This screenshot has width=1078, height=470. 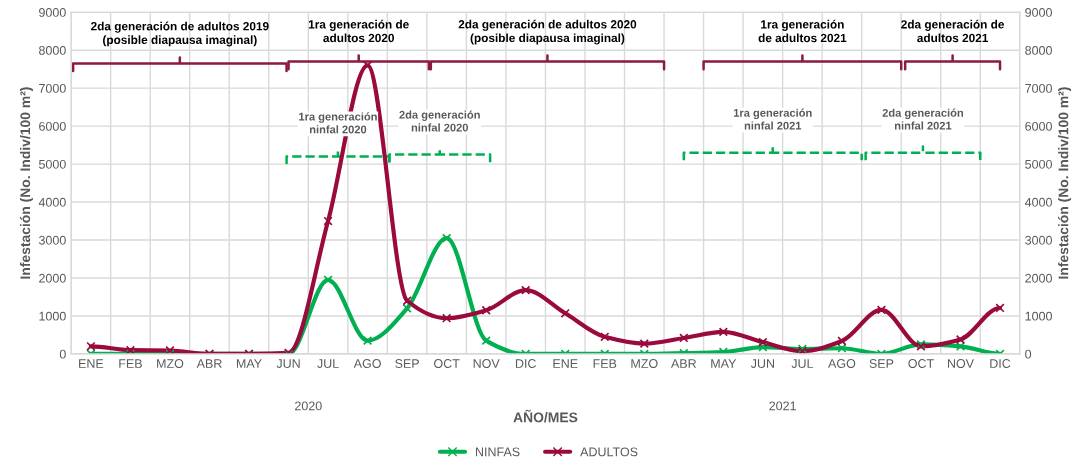 What do you see at coordinates (52, 240) in the screenshot?
I see `y-tick-label: 3000` at bounding box center [52, 240].